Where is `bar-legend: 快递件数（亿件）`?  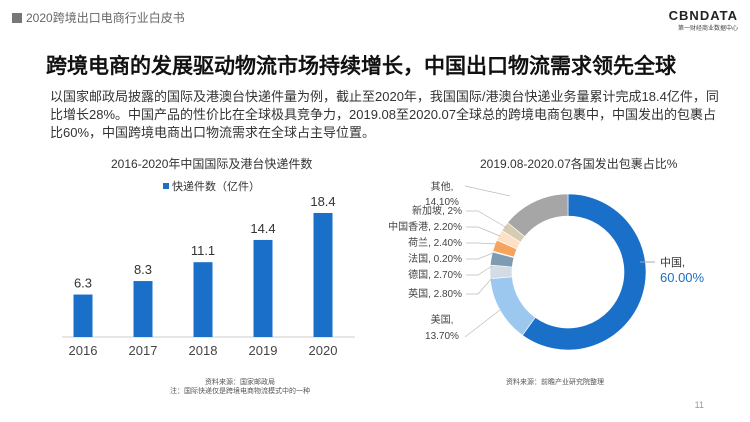
bar-legend: 快递件数（亿件） is located at coordinates (211, 186).